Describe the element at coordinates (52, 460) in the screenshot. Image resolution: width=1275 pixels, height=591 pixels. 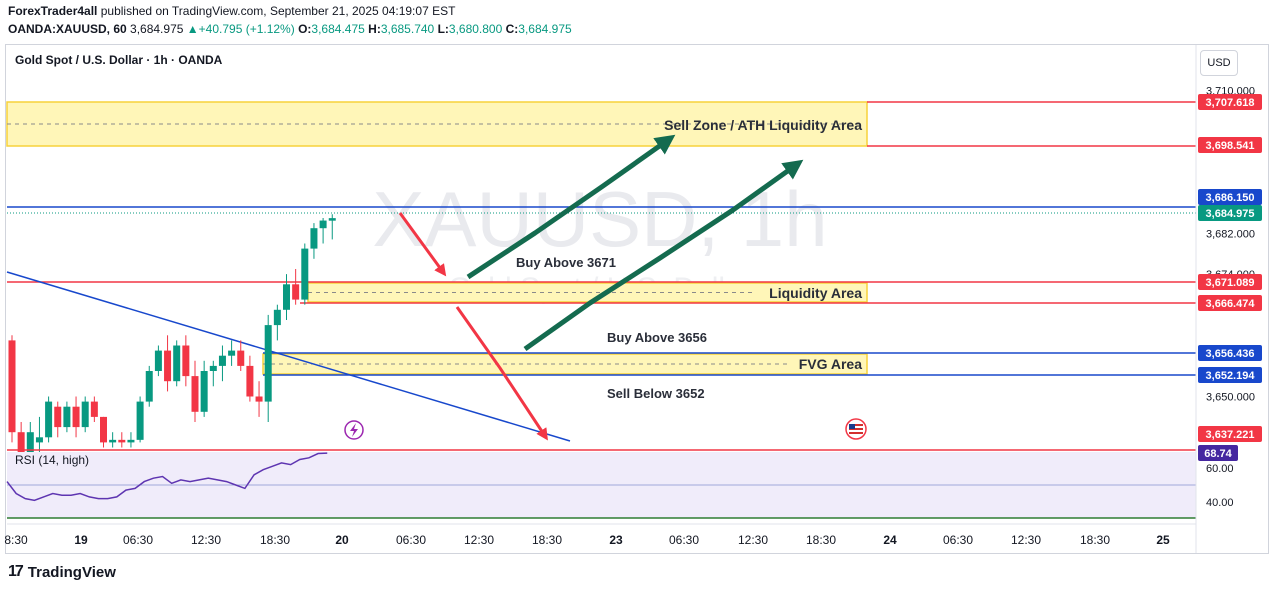
I see `rsi-label: RSI (14, high)` at that location.